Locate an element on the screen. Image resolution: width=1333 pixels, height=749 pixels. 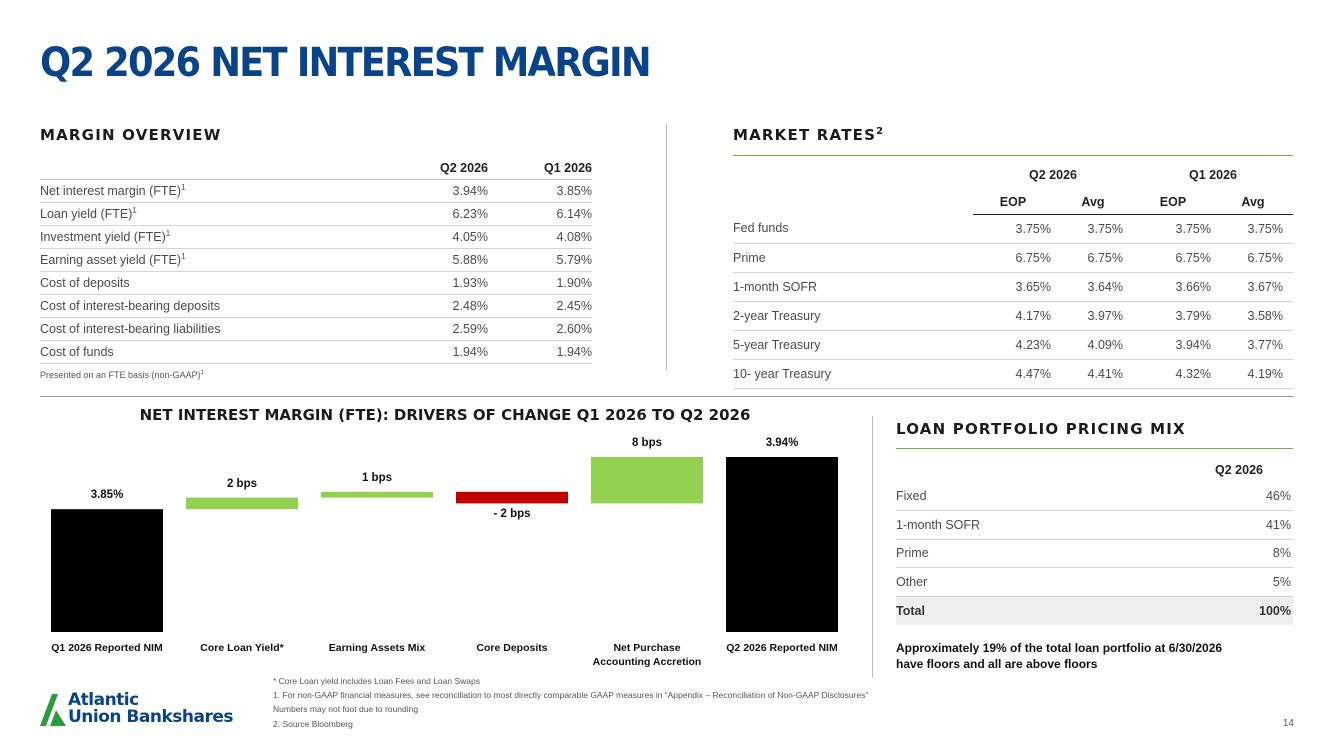
table-row: Prime 6.75% 6.75% 6.75% 6.75% is located at coordinates (1013, 258).